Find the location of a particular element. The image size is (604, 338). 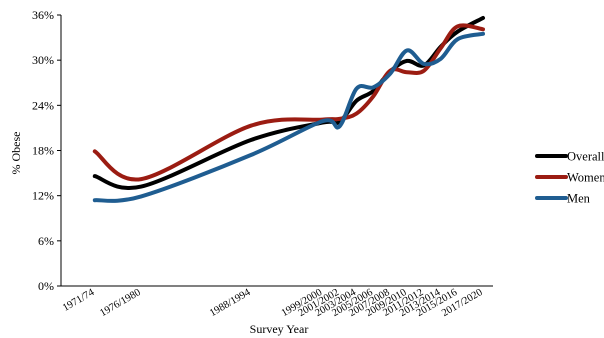

y-tick-label: 12% is located at coordinates (43, 196).